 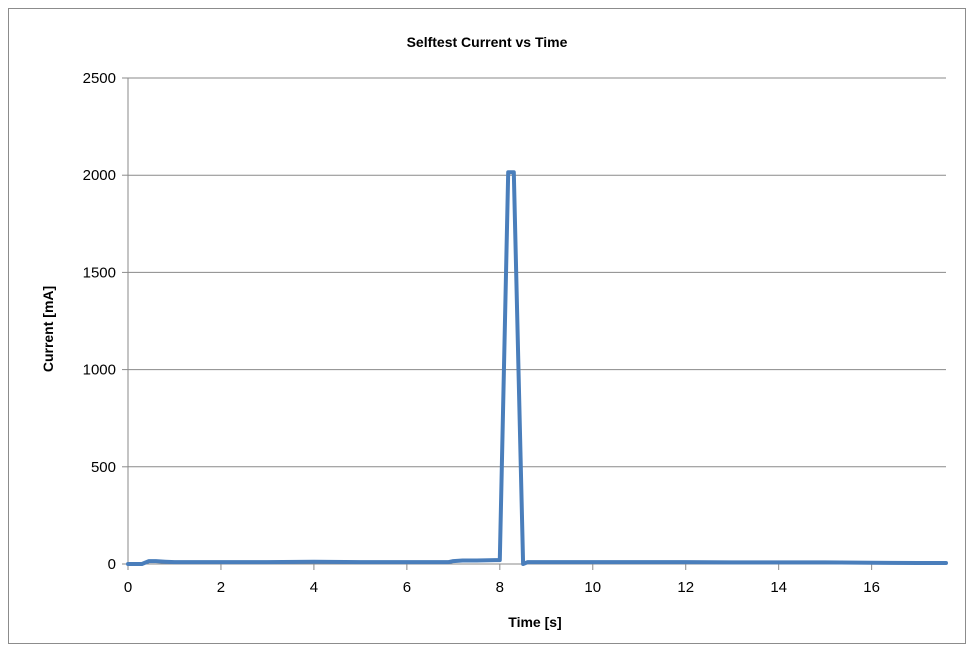 I want to click on y-axis-title: Current [mA], so click(x=48, y=329).